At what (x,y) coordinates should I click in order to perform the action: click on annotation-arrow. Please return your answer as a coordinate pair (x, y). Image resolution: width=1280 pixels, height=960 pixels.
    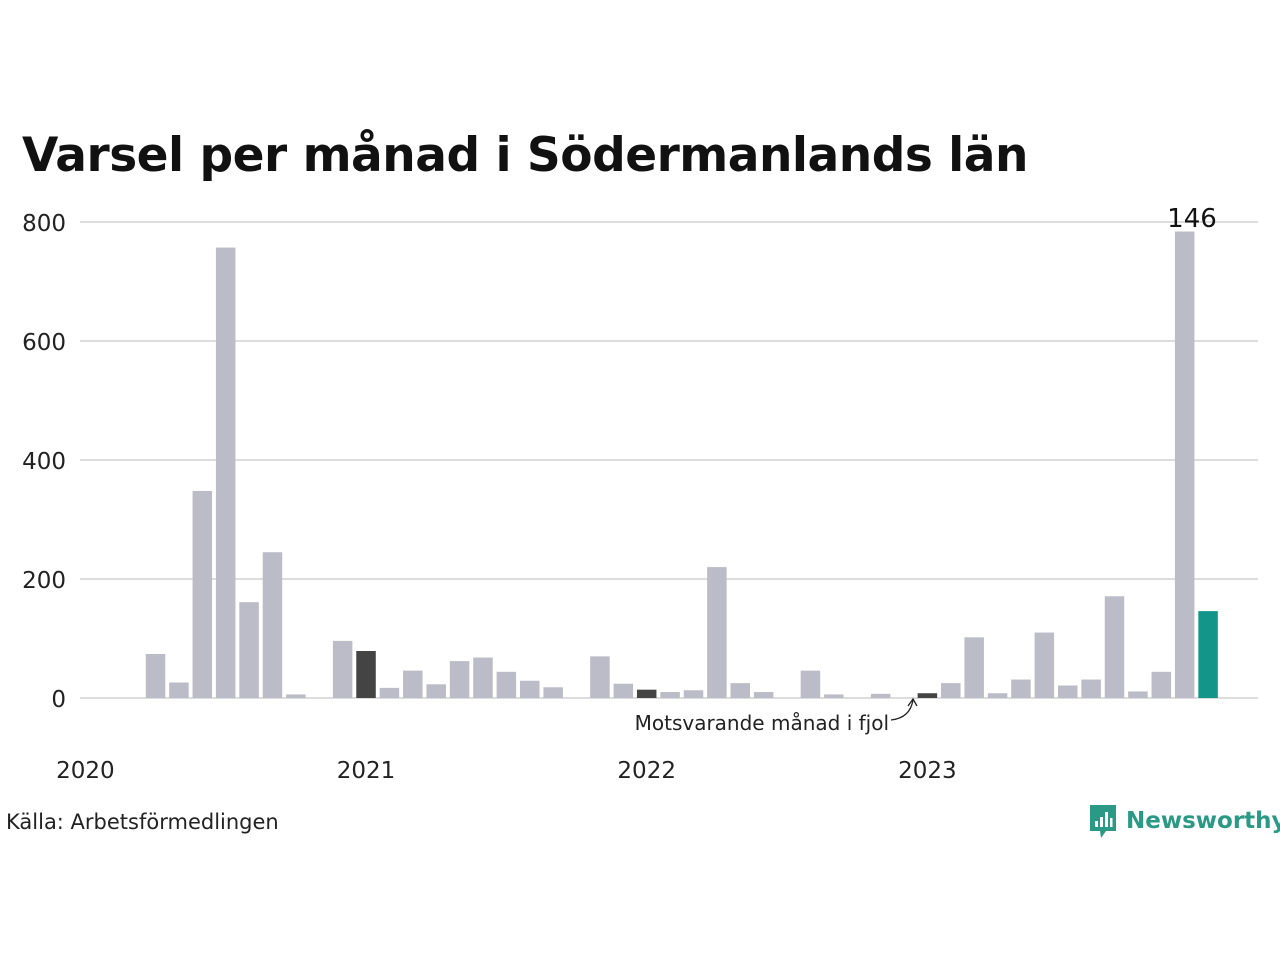
    Looking at the image, I should click on (902, 710).